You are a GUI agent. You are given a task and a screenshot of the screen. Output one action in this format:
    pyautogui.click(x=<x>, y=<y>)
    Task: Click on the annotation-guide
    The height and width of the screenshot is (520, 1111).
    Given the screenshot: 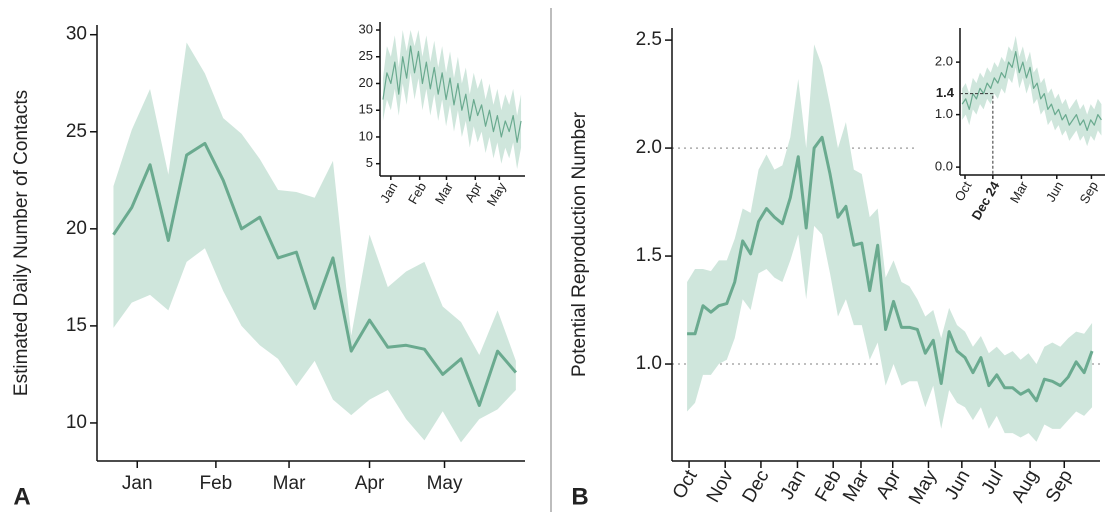 What is the action you would take?
    pyautogui.click(x=977, y=134)
    